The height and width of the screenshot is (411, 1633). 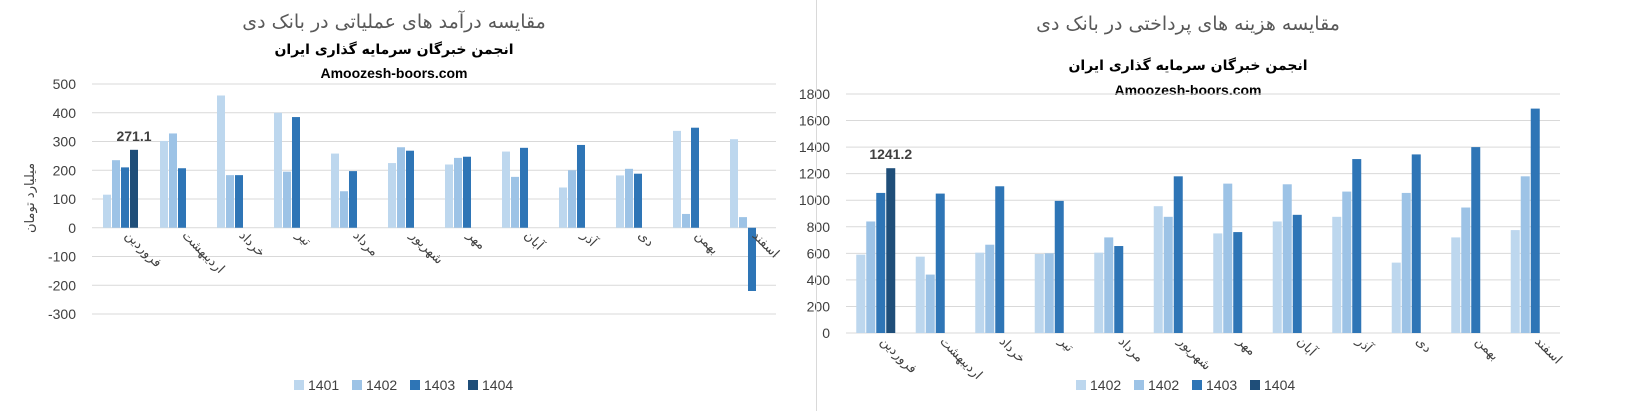 What do you see at coordinates (72, 228) in the screenshot?
I see `chart-0-ytick-label: 0` at bounding box center [72, 228].